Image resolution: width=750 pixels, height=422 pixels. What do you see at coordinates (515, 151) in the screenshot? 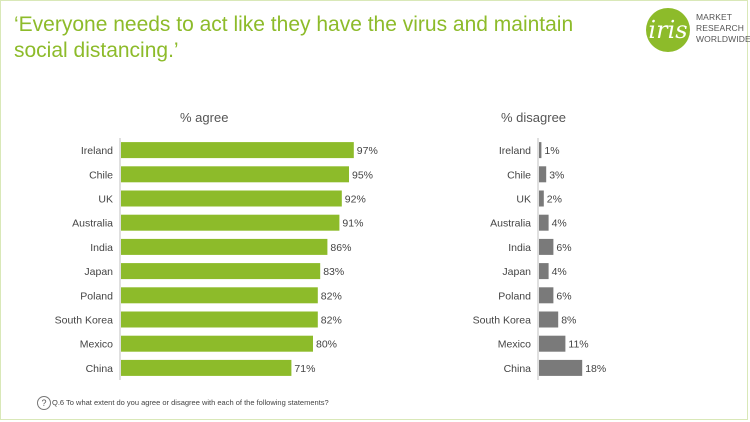
I see `disagree-category-label: Ireland` at bounding box center [515, 151].